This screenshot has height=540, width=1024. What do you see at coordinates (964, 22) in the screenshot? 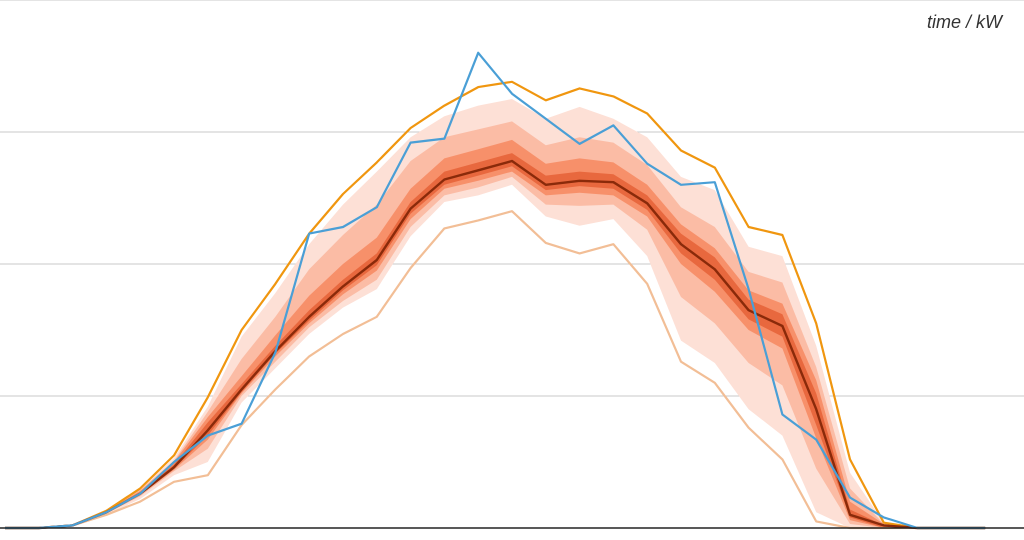
I see `unit-label: time / kW` at bounding box center [964, 22].